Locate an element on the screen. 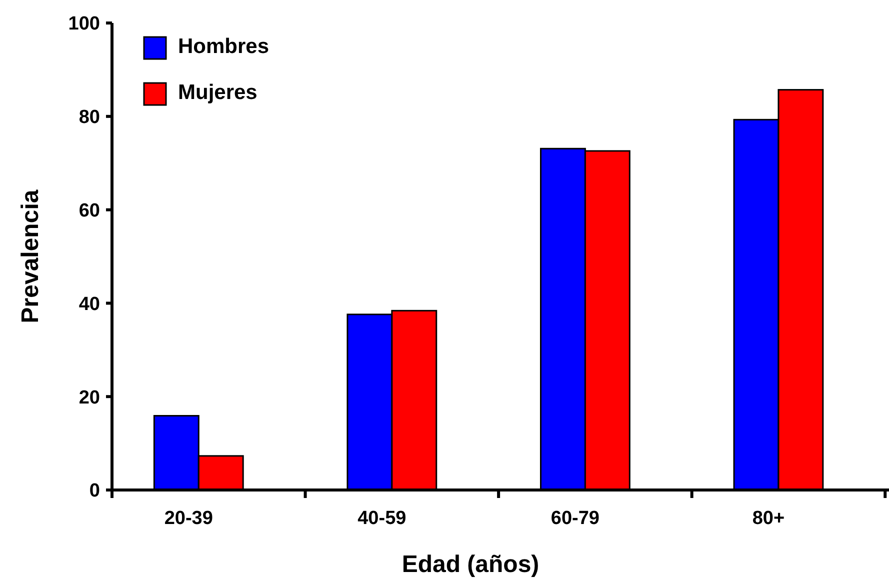 Image resolution: width=889 pixels, height=578 pixels. x-tick-label: 40-59 is located at coordinates (382, 518).